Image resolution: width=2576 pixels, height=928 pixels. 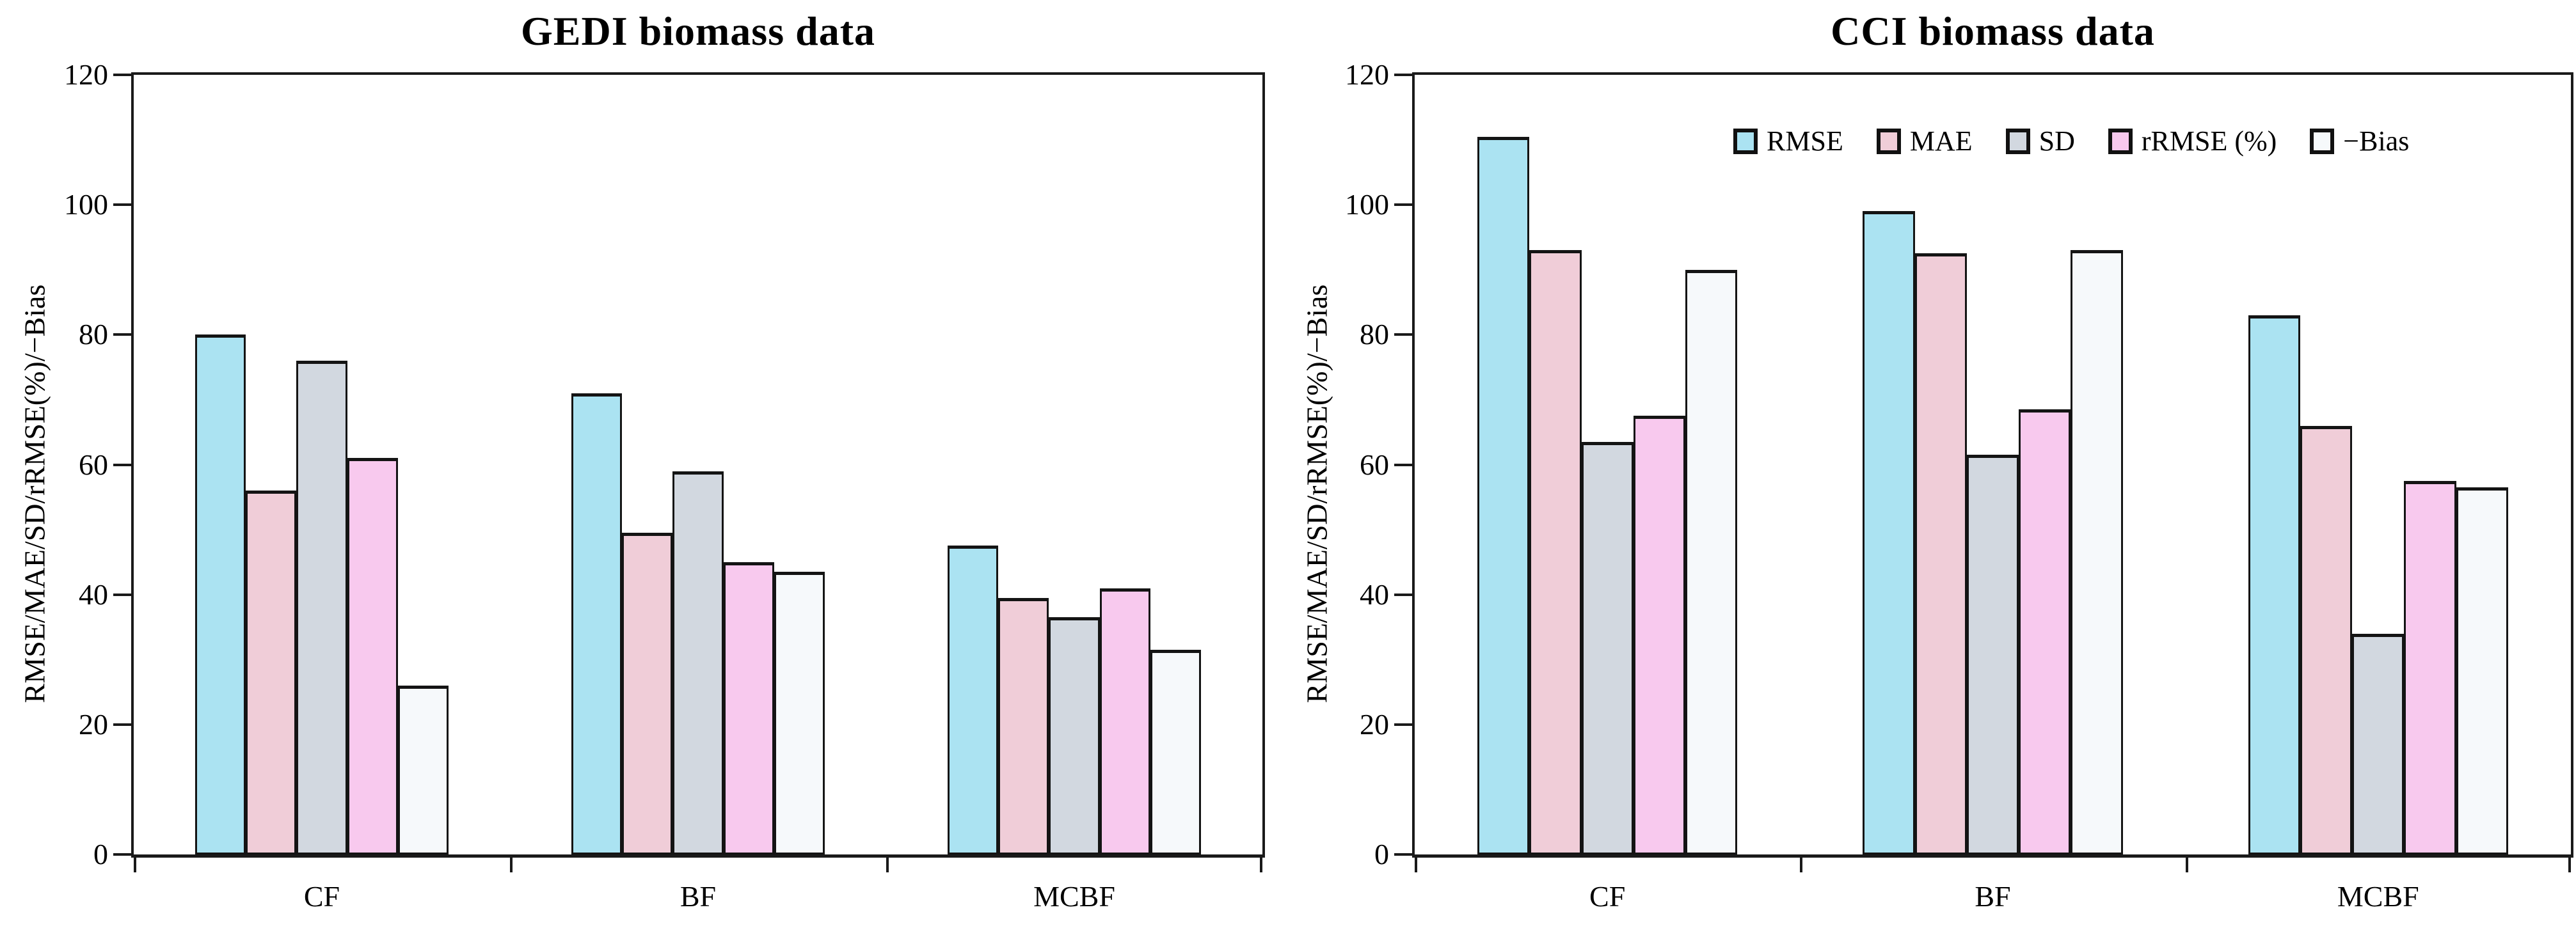 I want to click on legend: RMSE MAE SD rRMSE (%) −Bias, so click(x=2071, y=141).